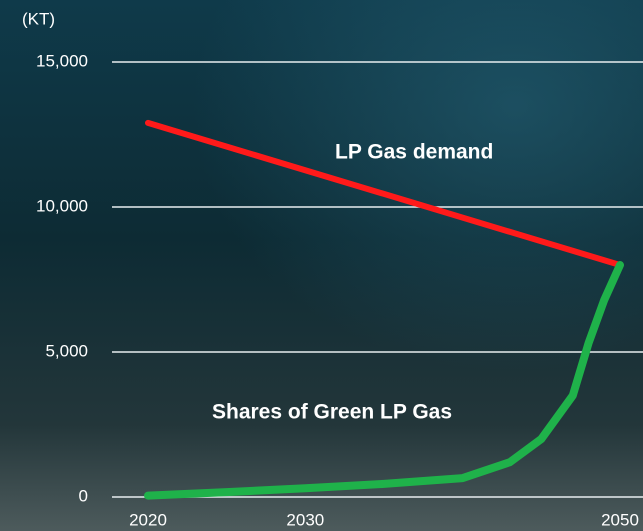 The height and width of the screenshot is (531, 643). I want to click on x-tick-label: 2050, so click(620, 519).